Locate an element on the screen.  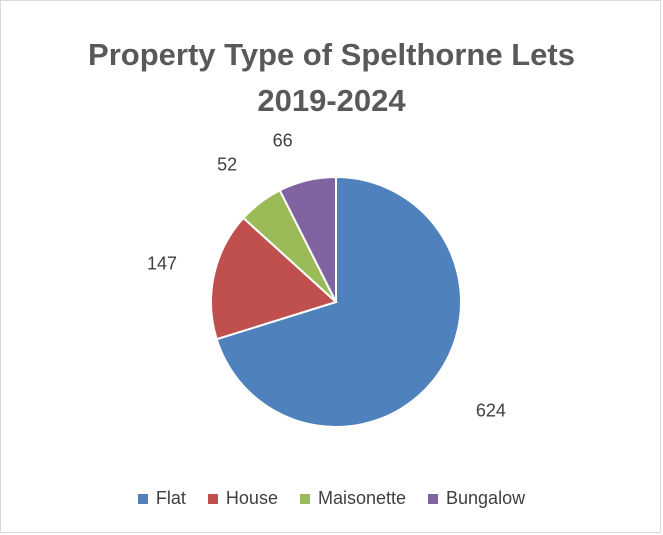
legend-item-flat: Flat is located at coordinates (161, 498).